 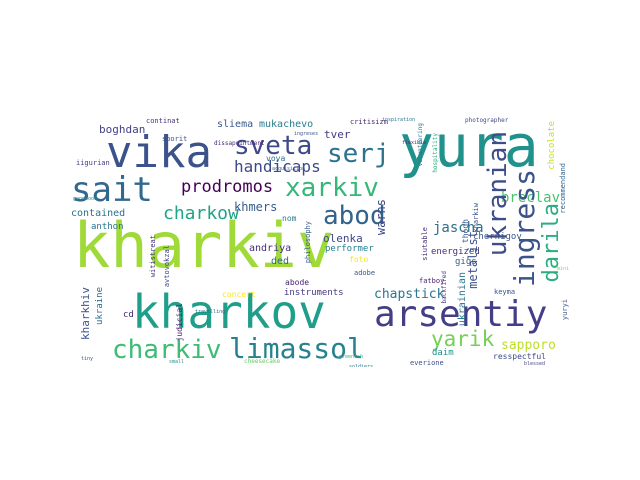 I want to click on word-yarik: yarik, so click(x=463, y=339).